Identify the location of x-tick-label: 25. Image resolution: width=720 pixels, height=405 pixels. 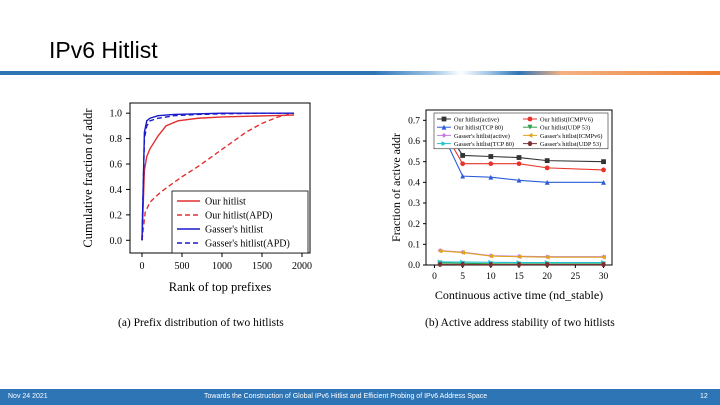
(576, 277).